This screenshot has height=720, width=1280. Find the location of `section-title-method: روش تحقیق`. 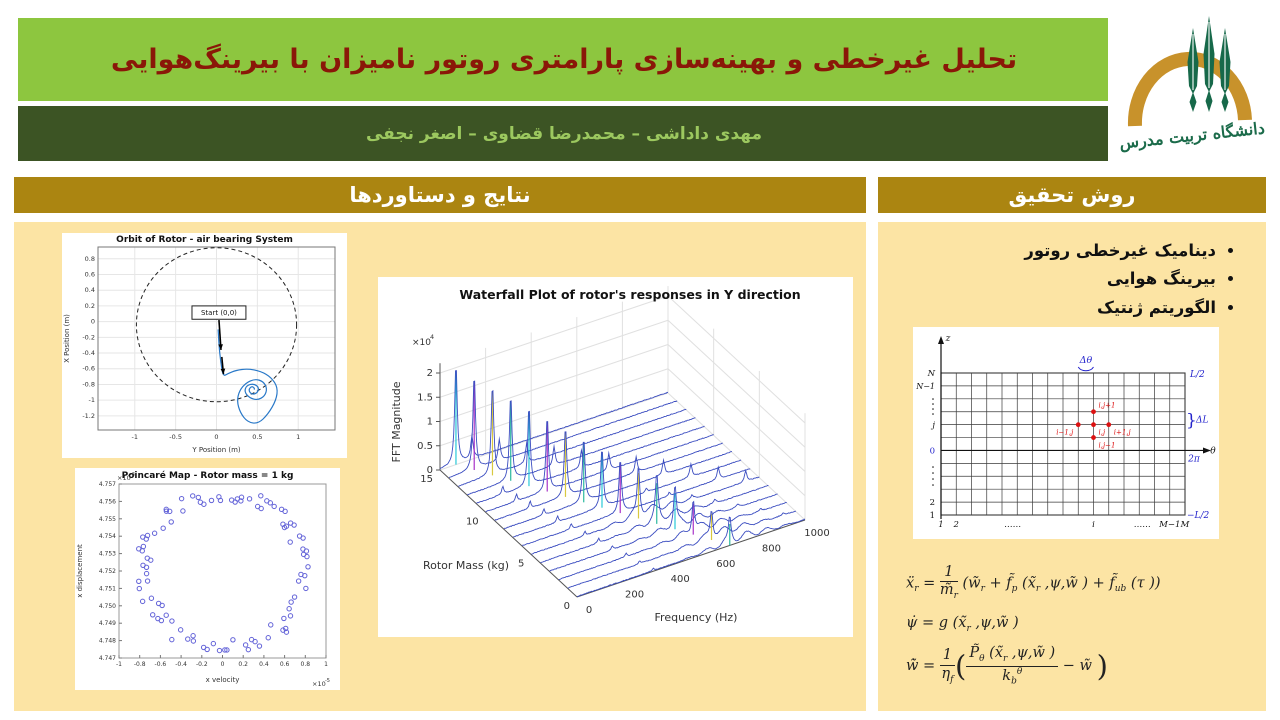

section-title-method: روش تحقیق is located at coordinates (1072, 195).